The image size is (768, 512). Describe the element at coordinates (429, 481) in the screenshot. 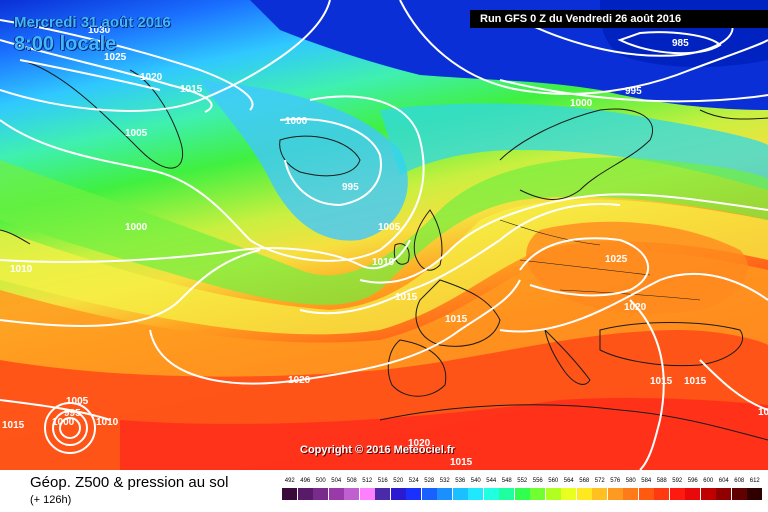

I see `scale-label: 528` at that location.